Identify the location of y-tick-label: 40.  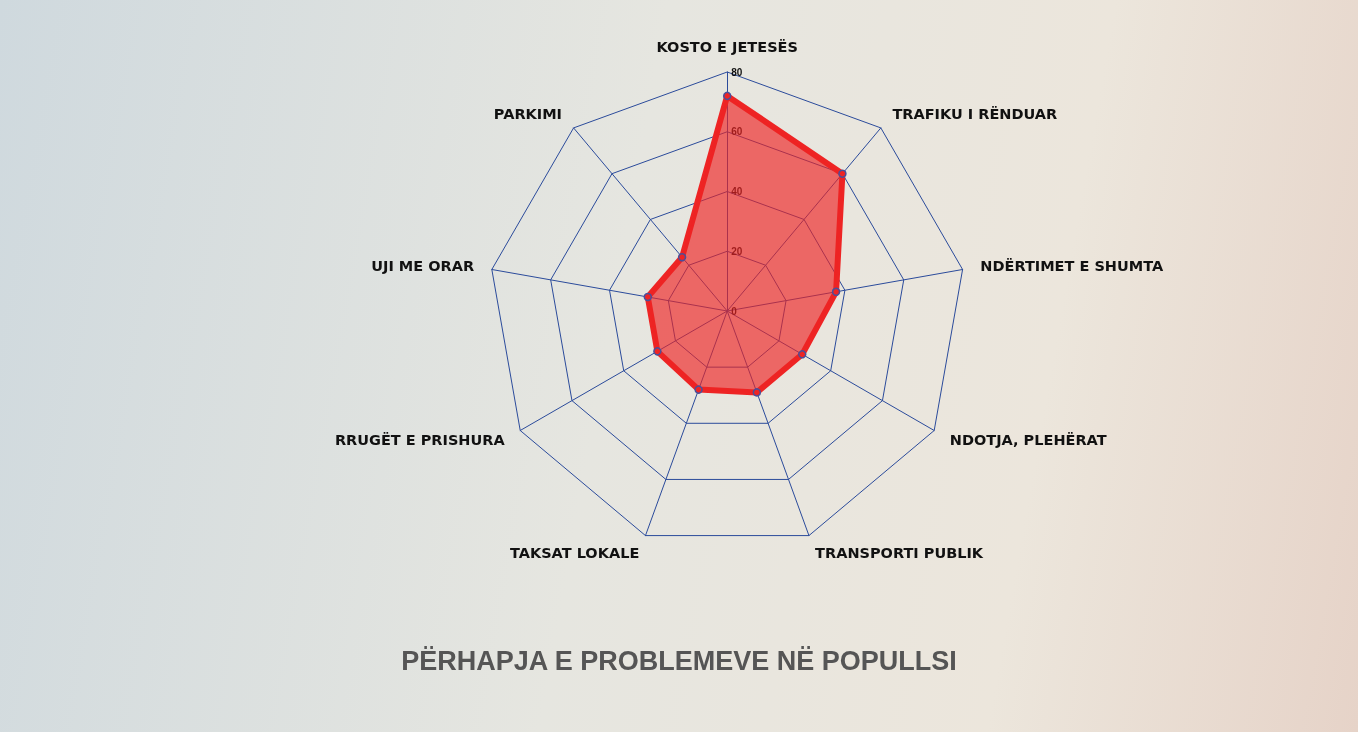
(737, 191).